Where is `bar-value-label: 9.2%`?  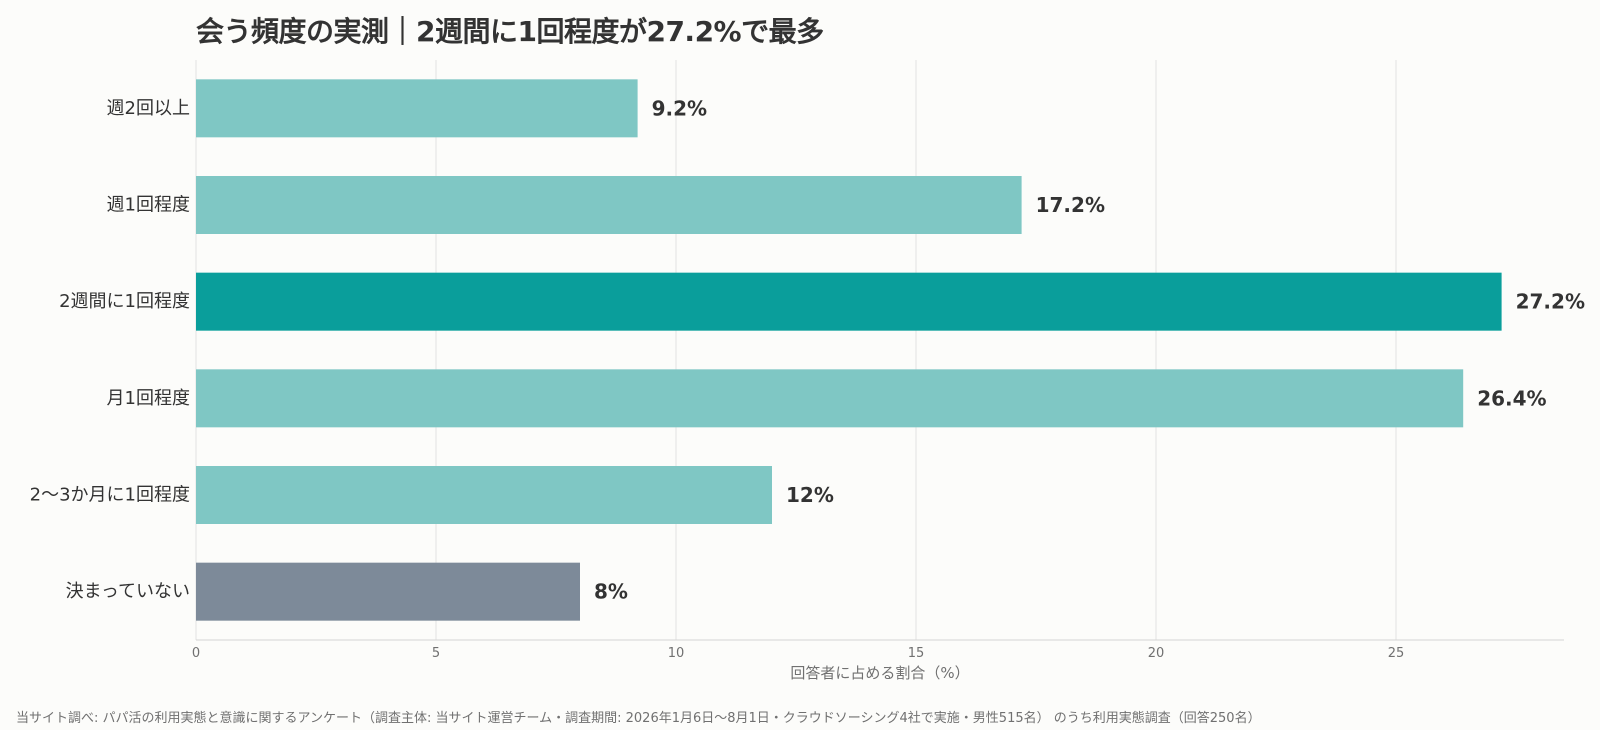 bar-value-label: 9.2% is located at coordinates (679, 108).